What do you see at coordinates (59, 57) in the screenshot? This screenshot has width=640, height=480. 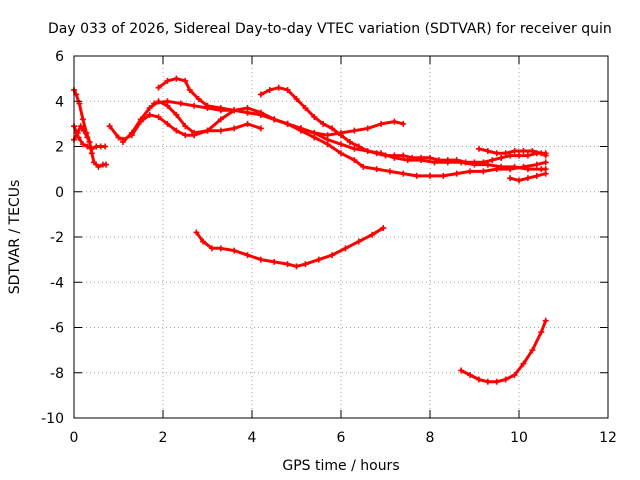 I see `y-tick-label: 6` at bounding box center [59, 57].